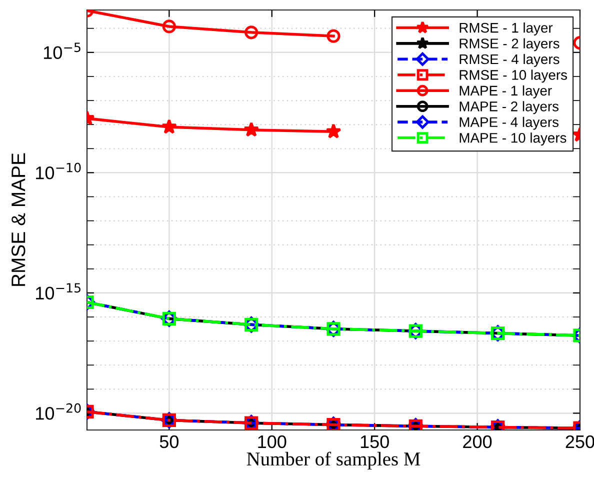 The height and width of the screenshot is (481, 594). I want to click on y-tick-label: 10$^{−5}$, so click(62, 51).